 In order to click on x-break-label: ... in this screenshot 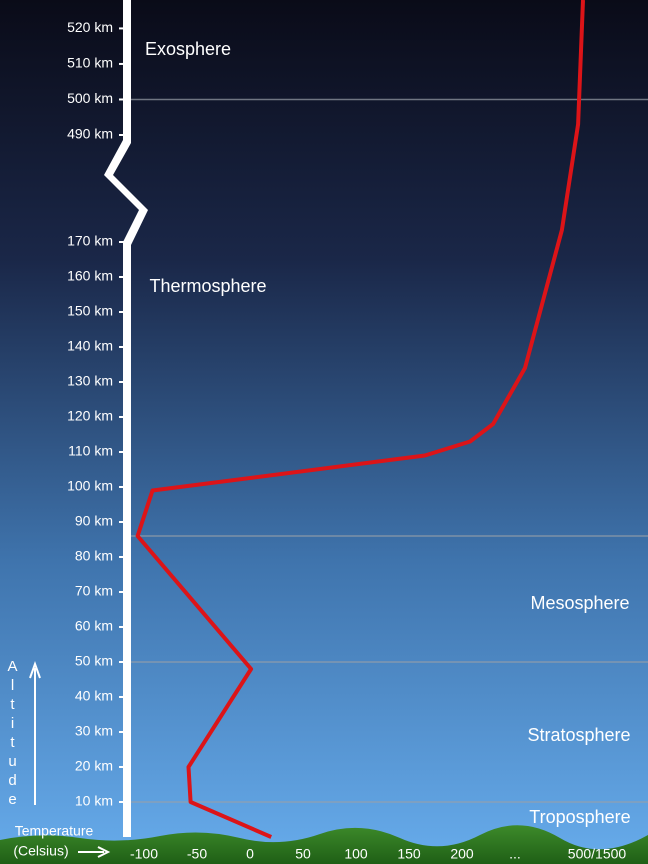, I will do `click(515, 854)`.